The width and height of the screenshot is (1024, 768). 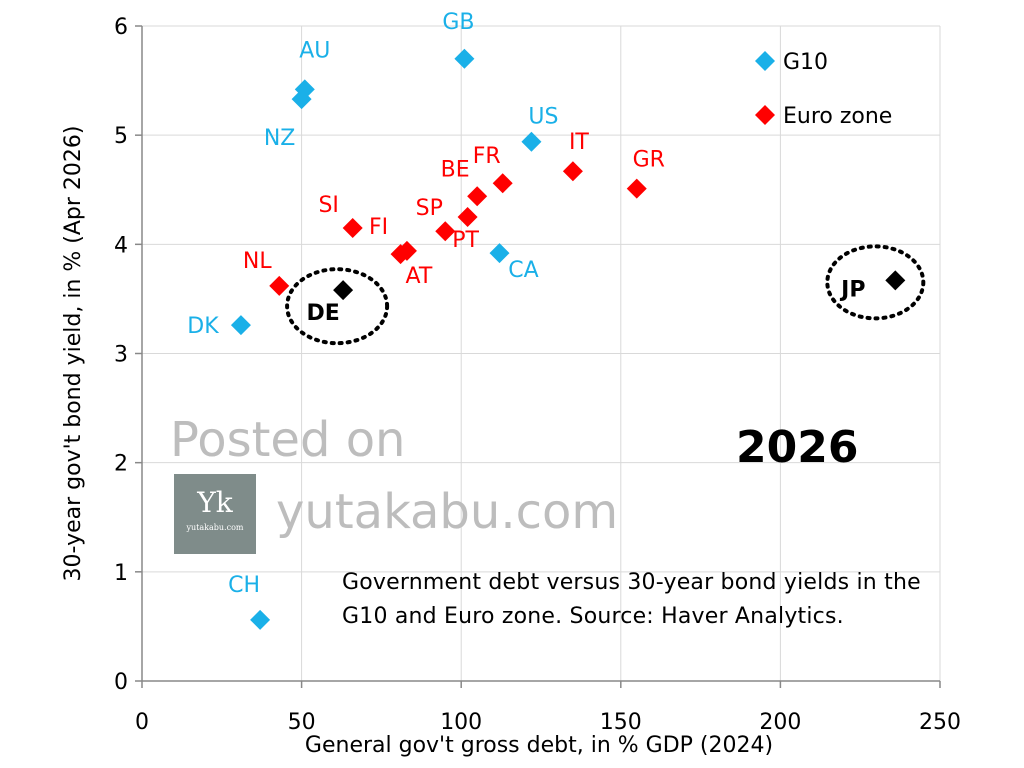 What do you see at coordinates (378, 227) in the screenshot?
I see `point-label-fi: FI` at bounding box center [378, 227].